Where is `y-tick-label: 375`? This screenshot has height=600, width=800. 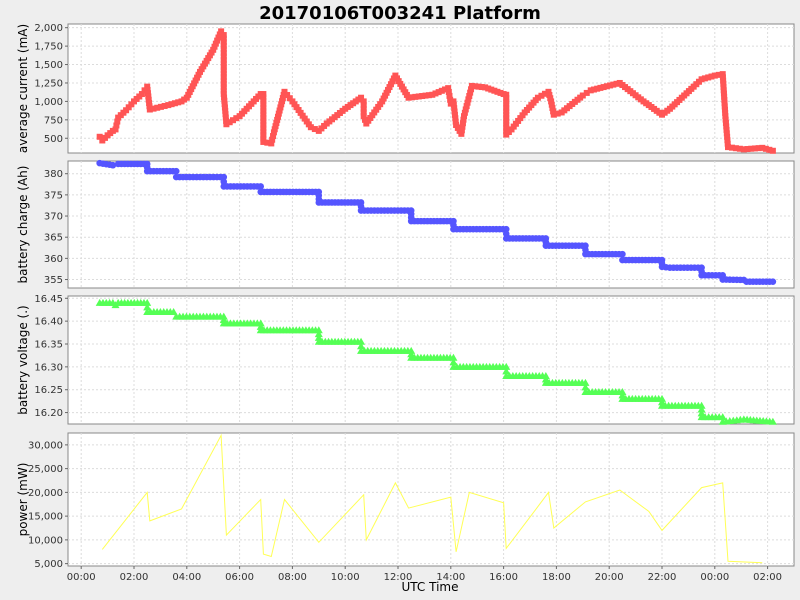
y-tick-label: 375 is located at coordinates (53, 195).